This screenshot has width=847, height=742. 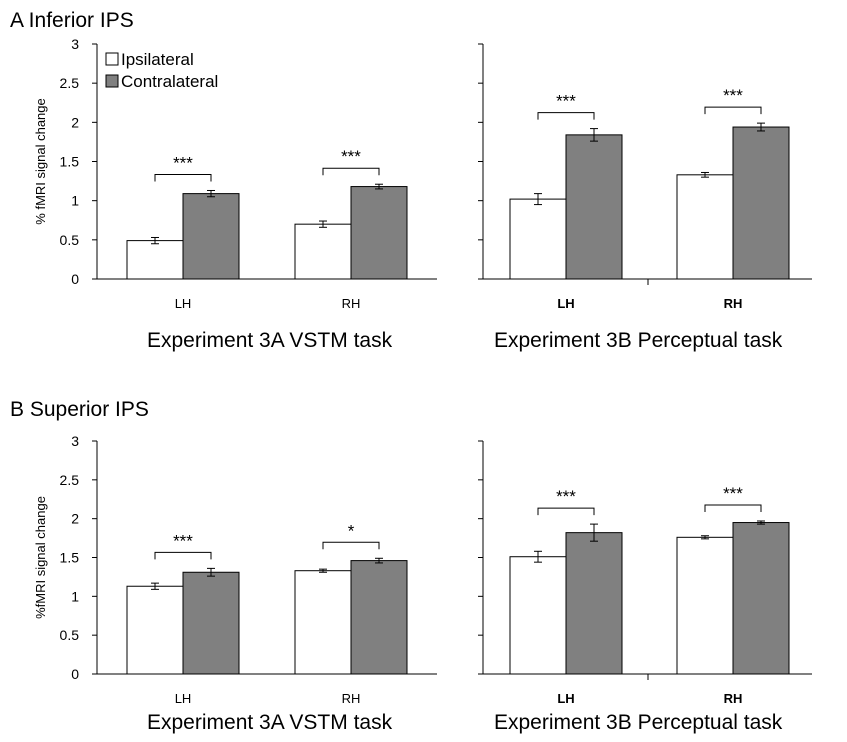 What do you see at coordinates (40, 557) in the screenshot?
I see `y-axis-label: %fMRI signal change` at bounding box center [40, 557].